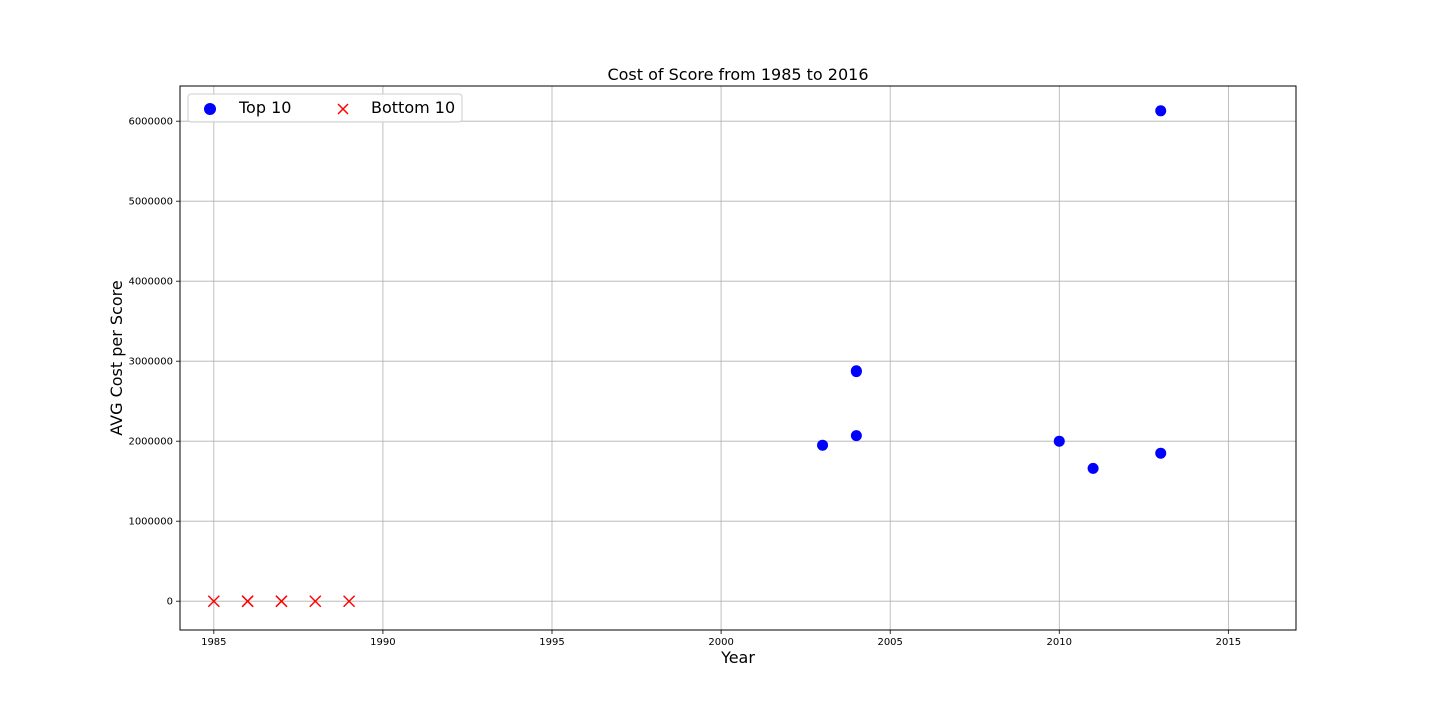 This screenshot has width=1440, height=720. I want to click on x-tick-label: 2015, so click(1228, 642).